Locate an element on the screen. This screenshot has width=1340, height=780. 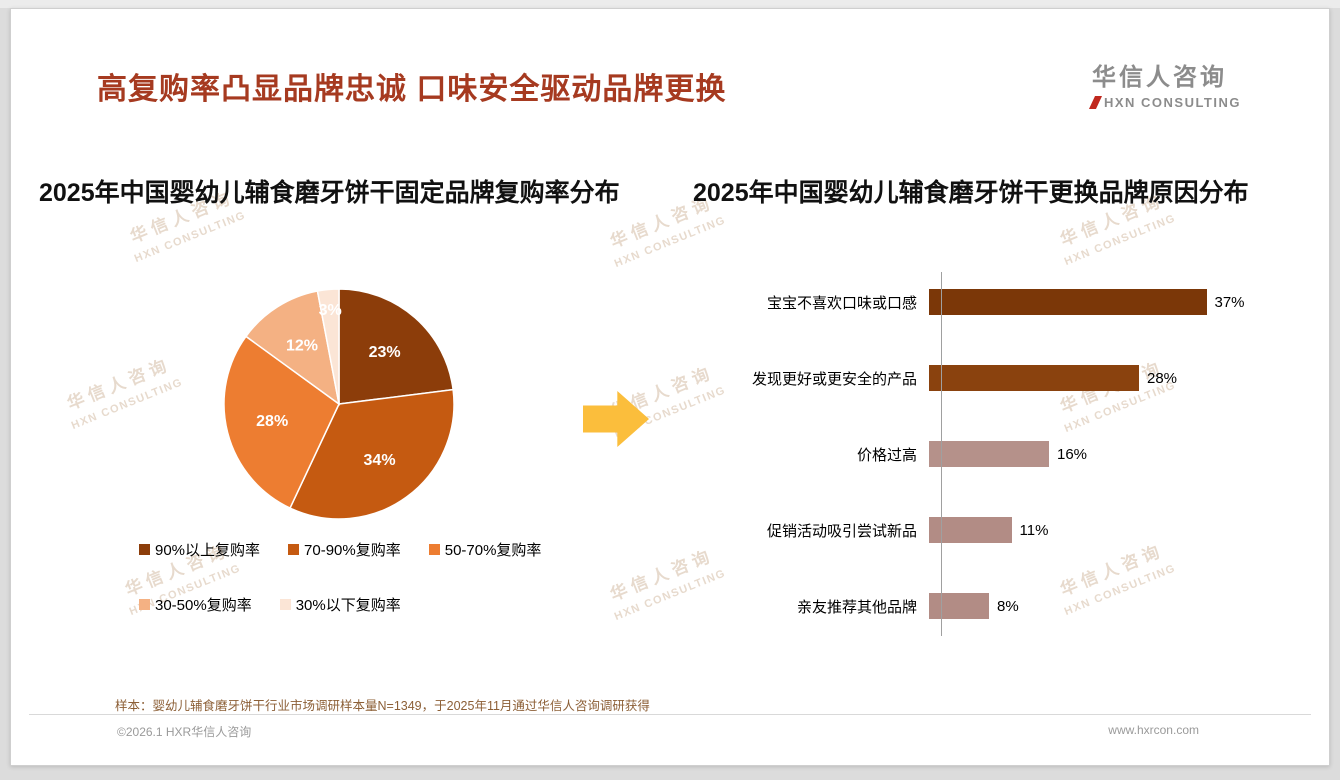
bar-category-label: 宝宝不喜欢口味或口感 is located at coordinates (841, 303).